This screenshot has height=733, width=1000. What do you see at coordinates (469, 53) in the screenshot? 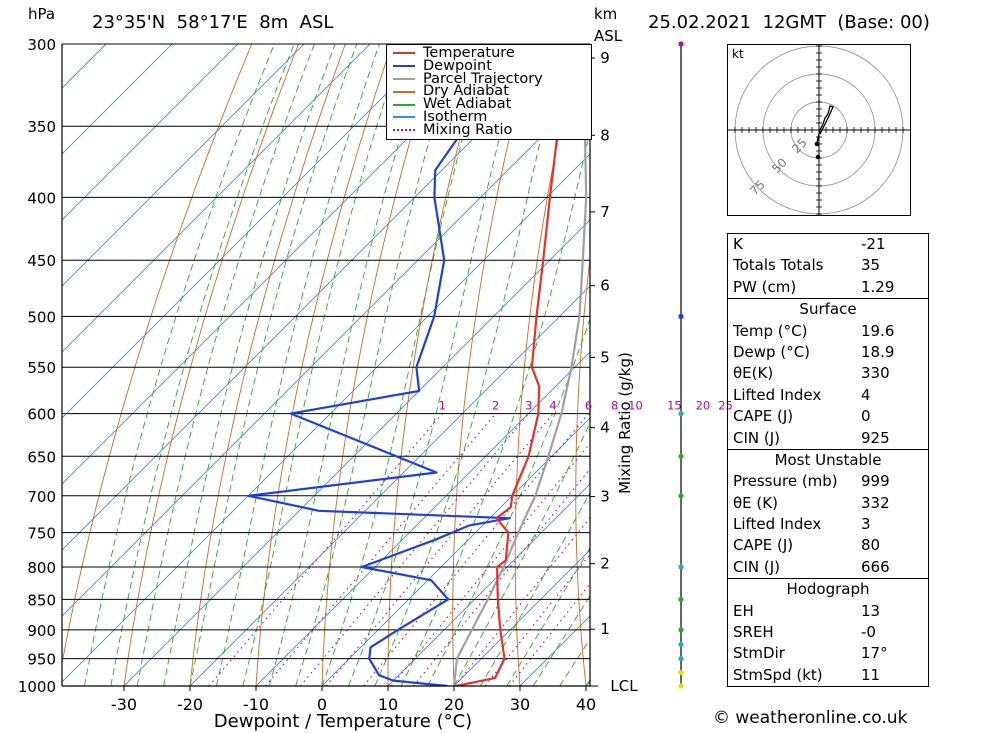
I see `legend-label: Temperature` at bounding box center [469, 53].